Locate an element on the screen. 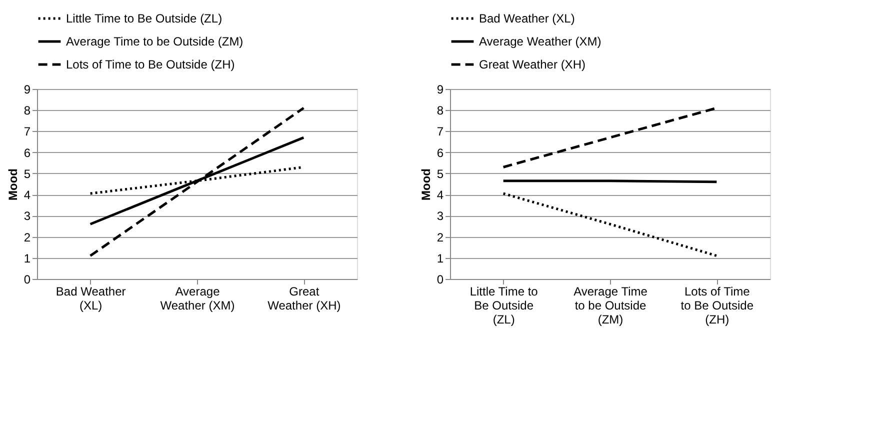 The image size is (889, 445). legend-label: Lots of Time to Be Outside (ZH) is located at coordinates (150, 65).